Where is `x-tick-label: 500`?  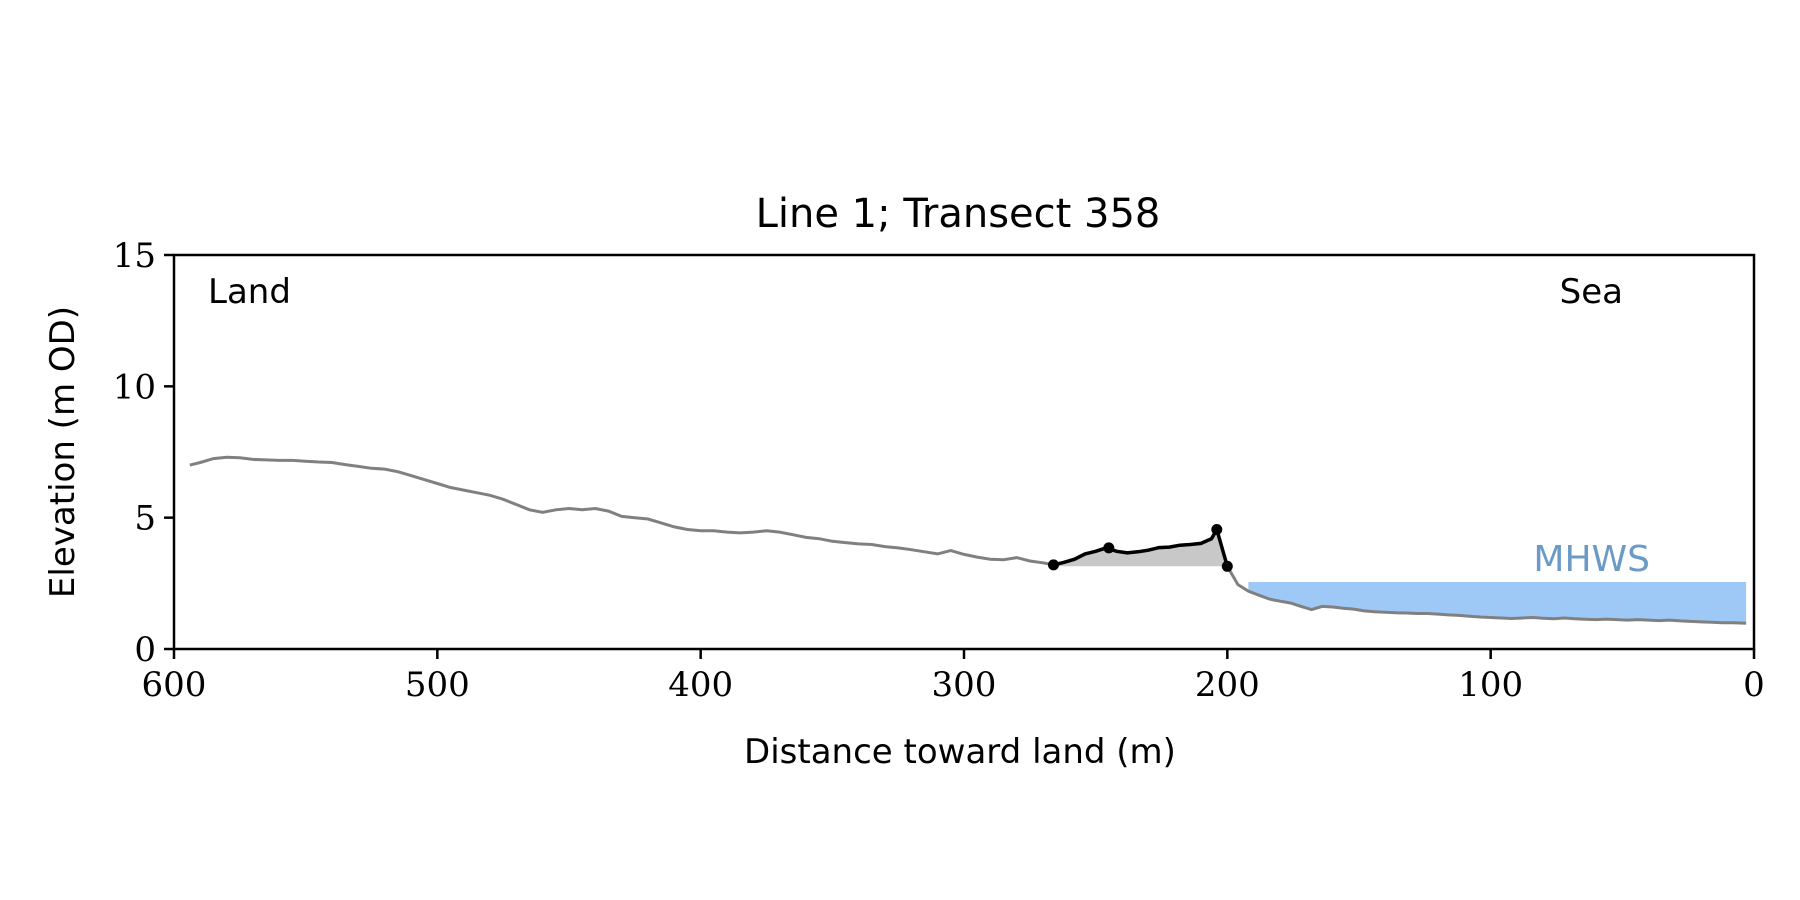 x-tick-label: 500 is located at coordinates (437, 685).